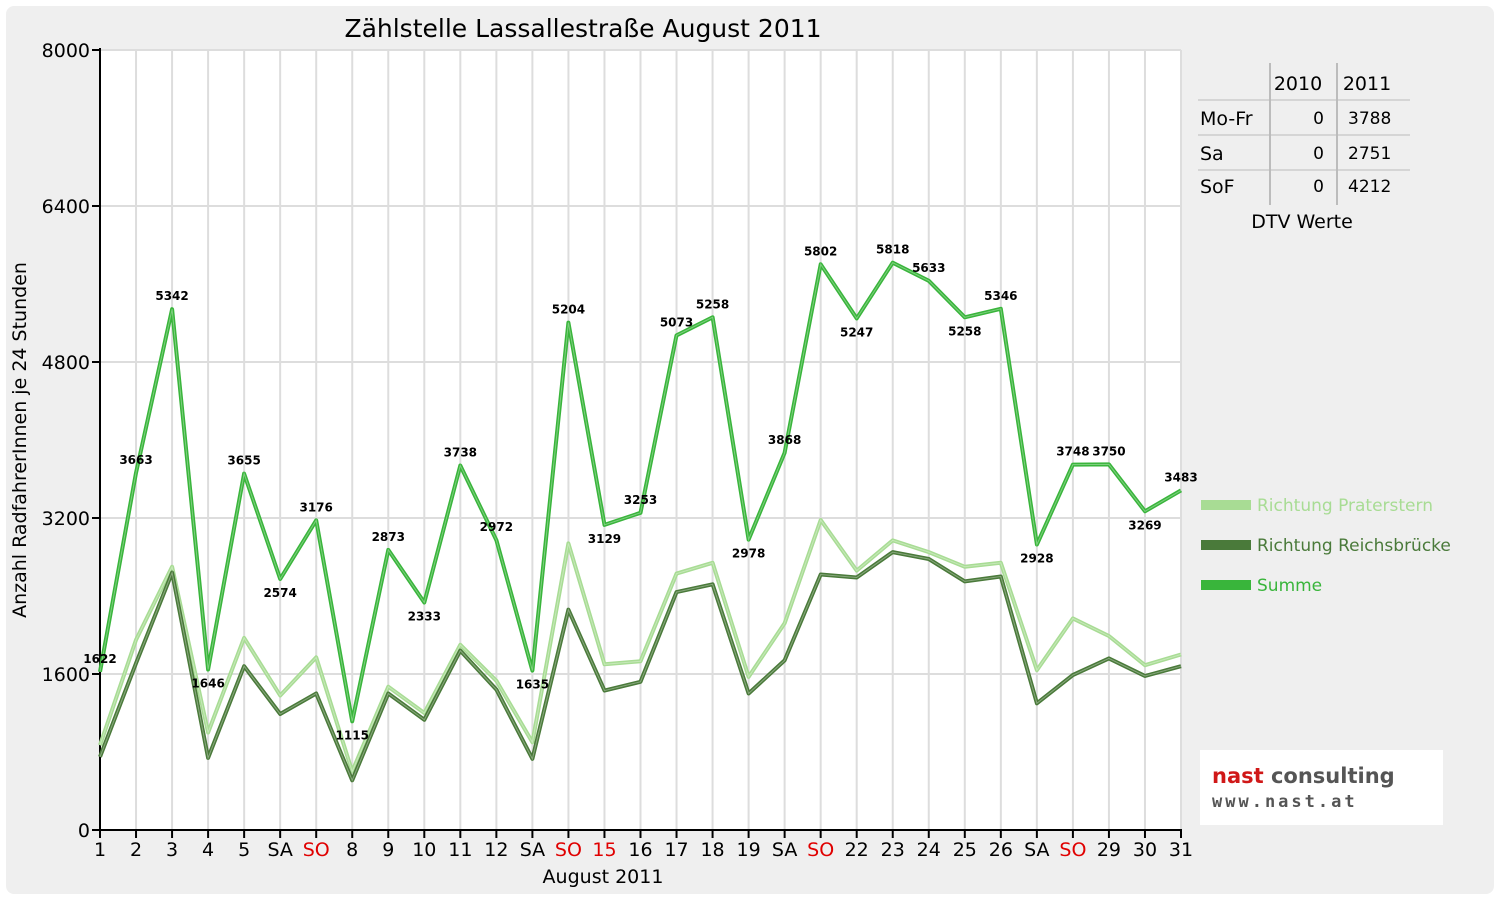 Image resolution: width=1500 pixels, height=900 pixels. I want to click on y-tick-label: 0, so click(84, 831).